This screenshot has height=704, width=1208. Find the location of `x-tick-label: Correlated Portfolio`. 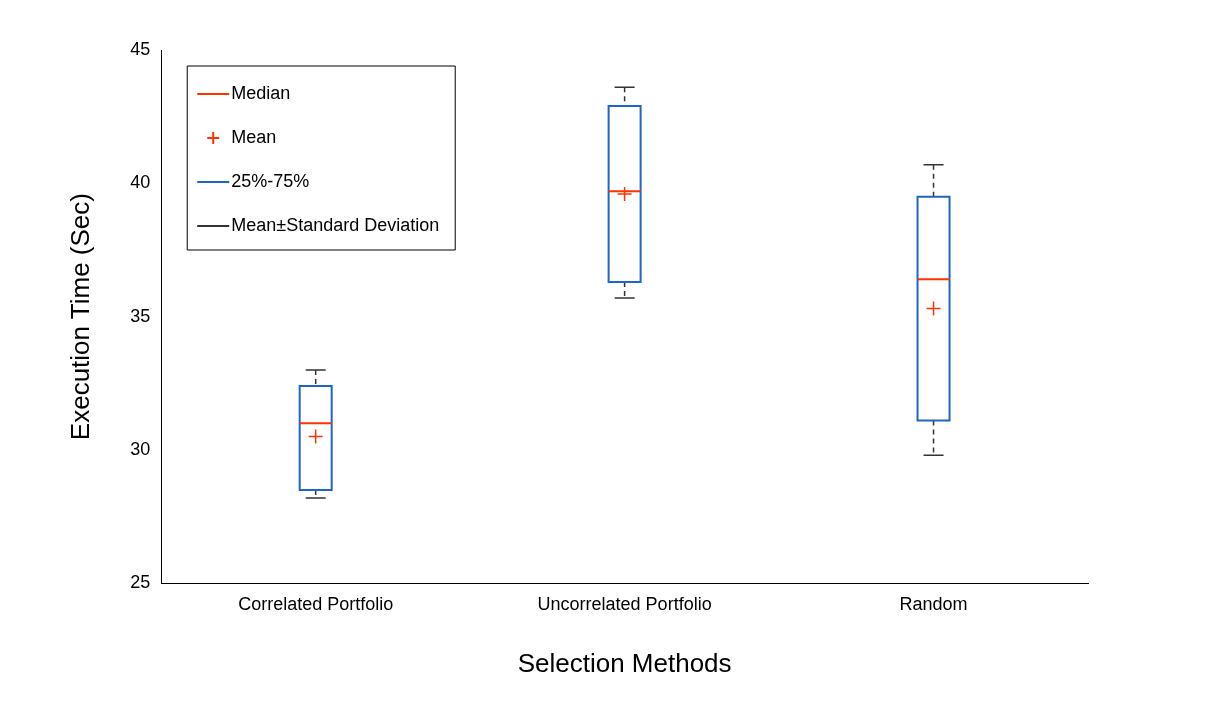

x-tick-label: Correlated Portfolio is located at coordinates (316, 603).